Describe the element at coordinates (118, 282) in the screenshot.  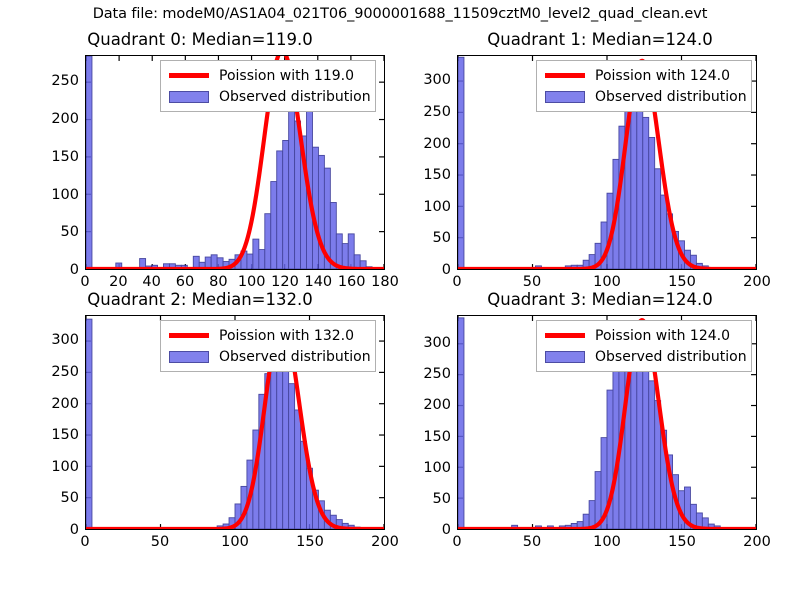
I see `xtick-label: 20` at that location.